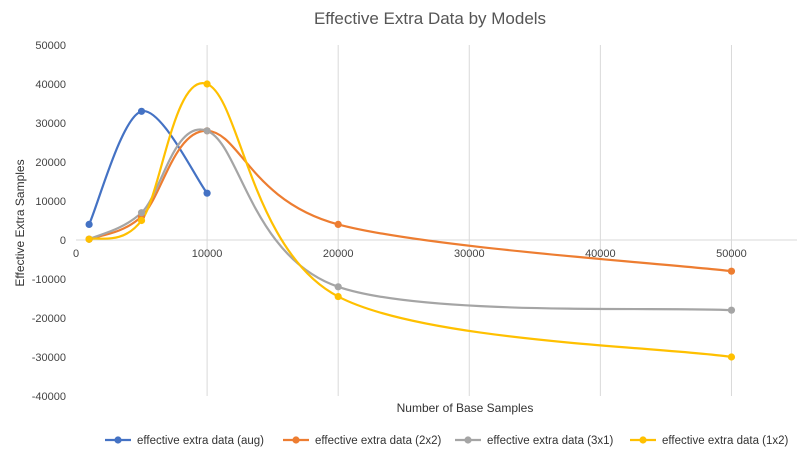 This screenshot has width=800, height=457. I want to click on data-point-s2-p1, so click(141, 213).